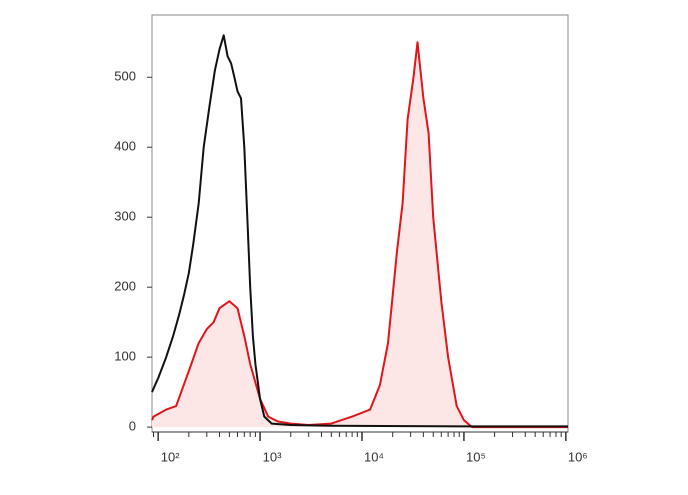 The image size is (688, 495). What do you see at coordinates (170, 456) in the screenshot?
I see `x-tick-label: 10²` at bounding box center [170, 456].